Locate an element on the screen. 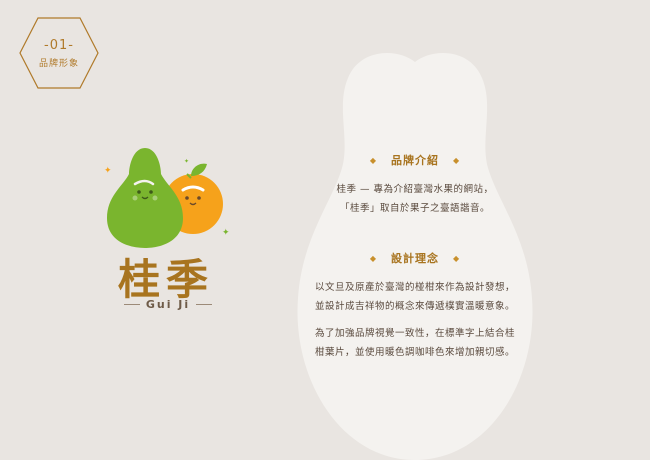  hexagon-icon is located at coordinates (59, 53).